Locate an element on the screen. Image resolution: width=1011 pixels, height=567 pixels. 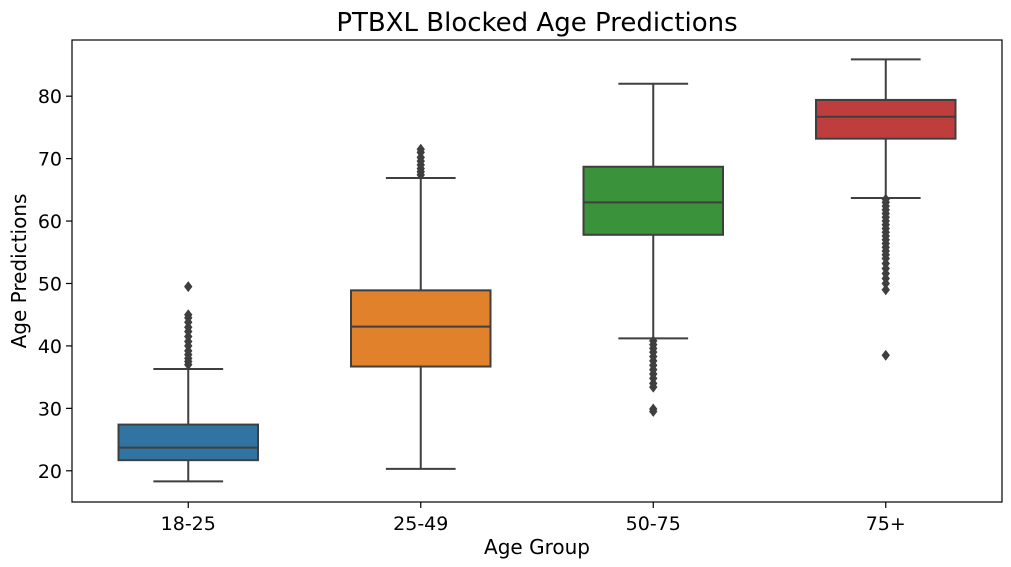
x-axis-label: Age Group is located at coordinates (537, 547).